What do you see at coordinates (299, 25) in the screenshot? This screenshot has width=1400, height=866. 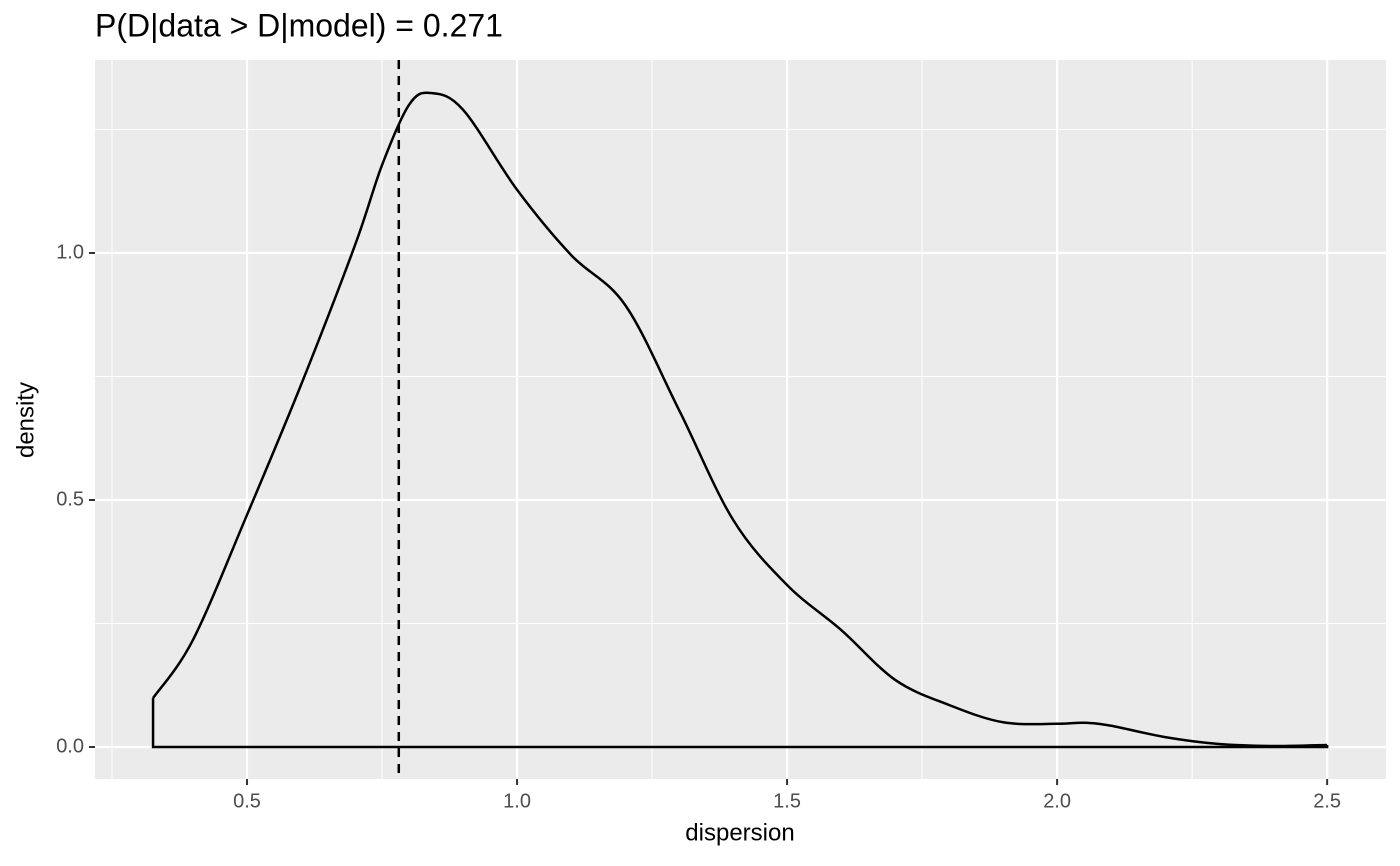 I see `chart-title: P(D|data > D|model) = 0.271` at bounding box center [299, 25].